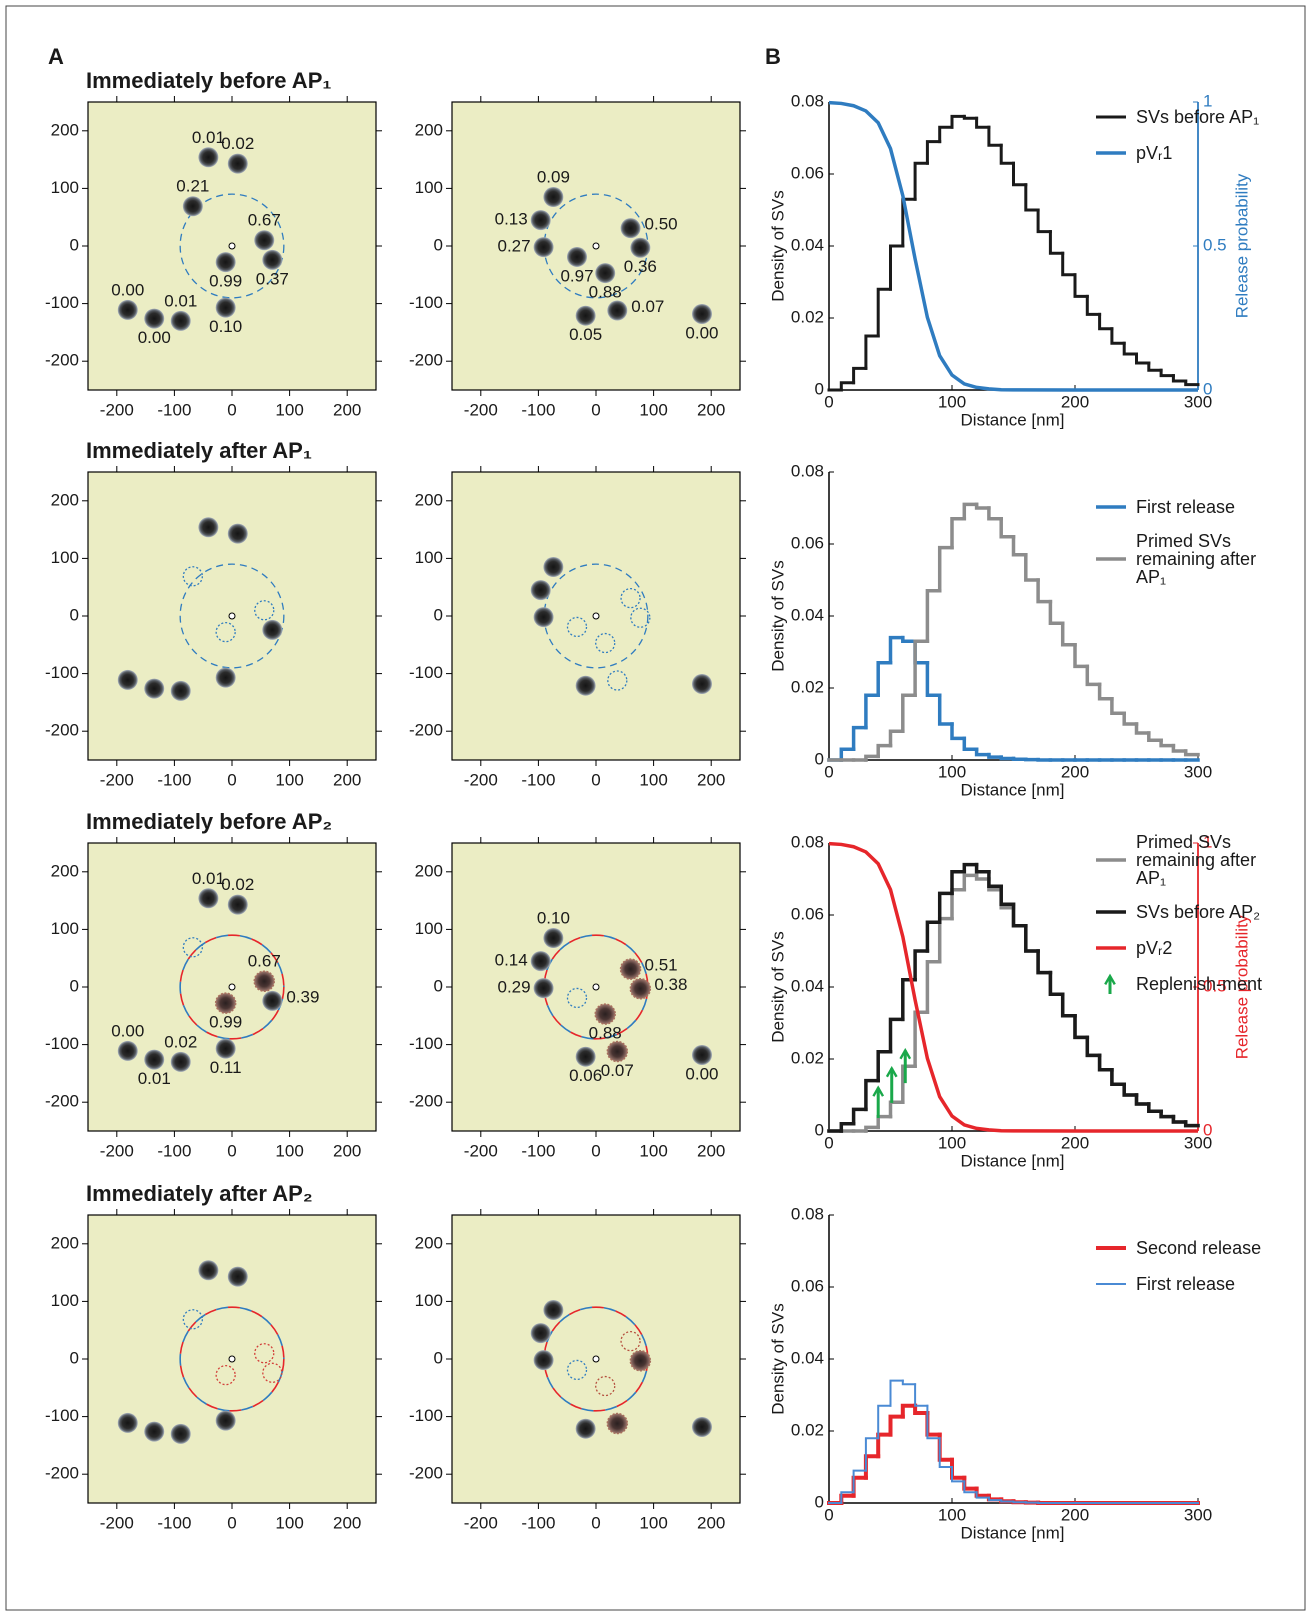  What do you see at coordinates (1196, 860) in the screenshot?
I see `legend-label: Primed SVs remaining after AP₁` at bounding box center [1196, 860].